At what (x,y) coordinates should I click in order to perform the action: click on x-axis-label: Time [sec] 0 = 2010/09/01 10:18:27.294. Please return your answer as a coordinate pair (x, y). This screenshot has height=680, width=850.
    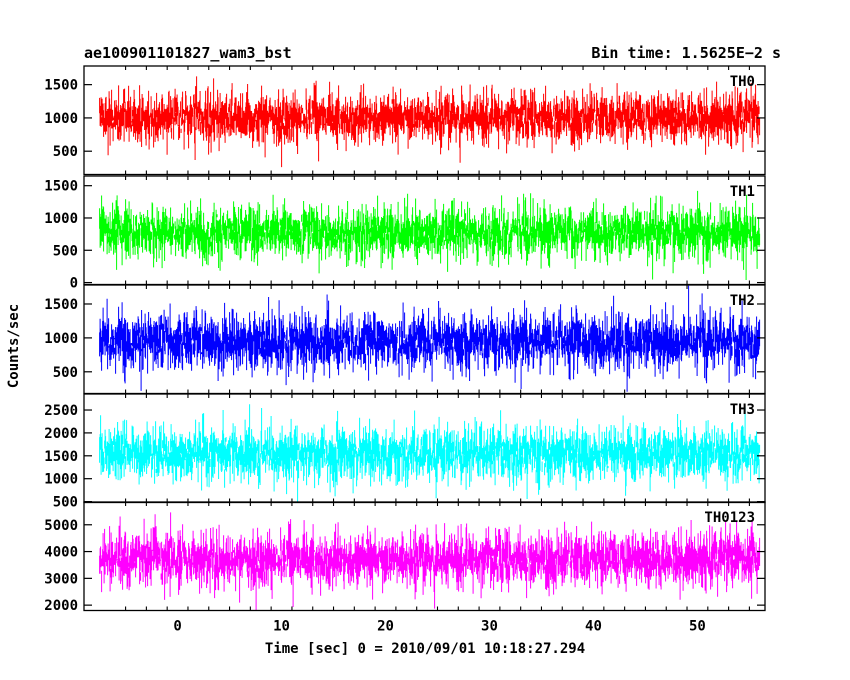
    Looking at the image, I should click on (425, 649).